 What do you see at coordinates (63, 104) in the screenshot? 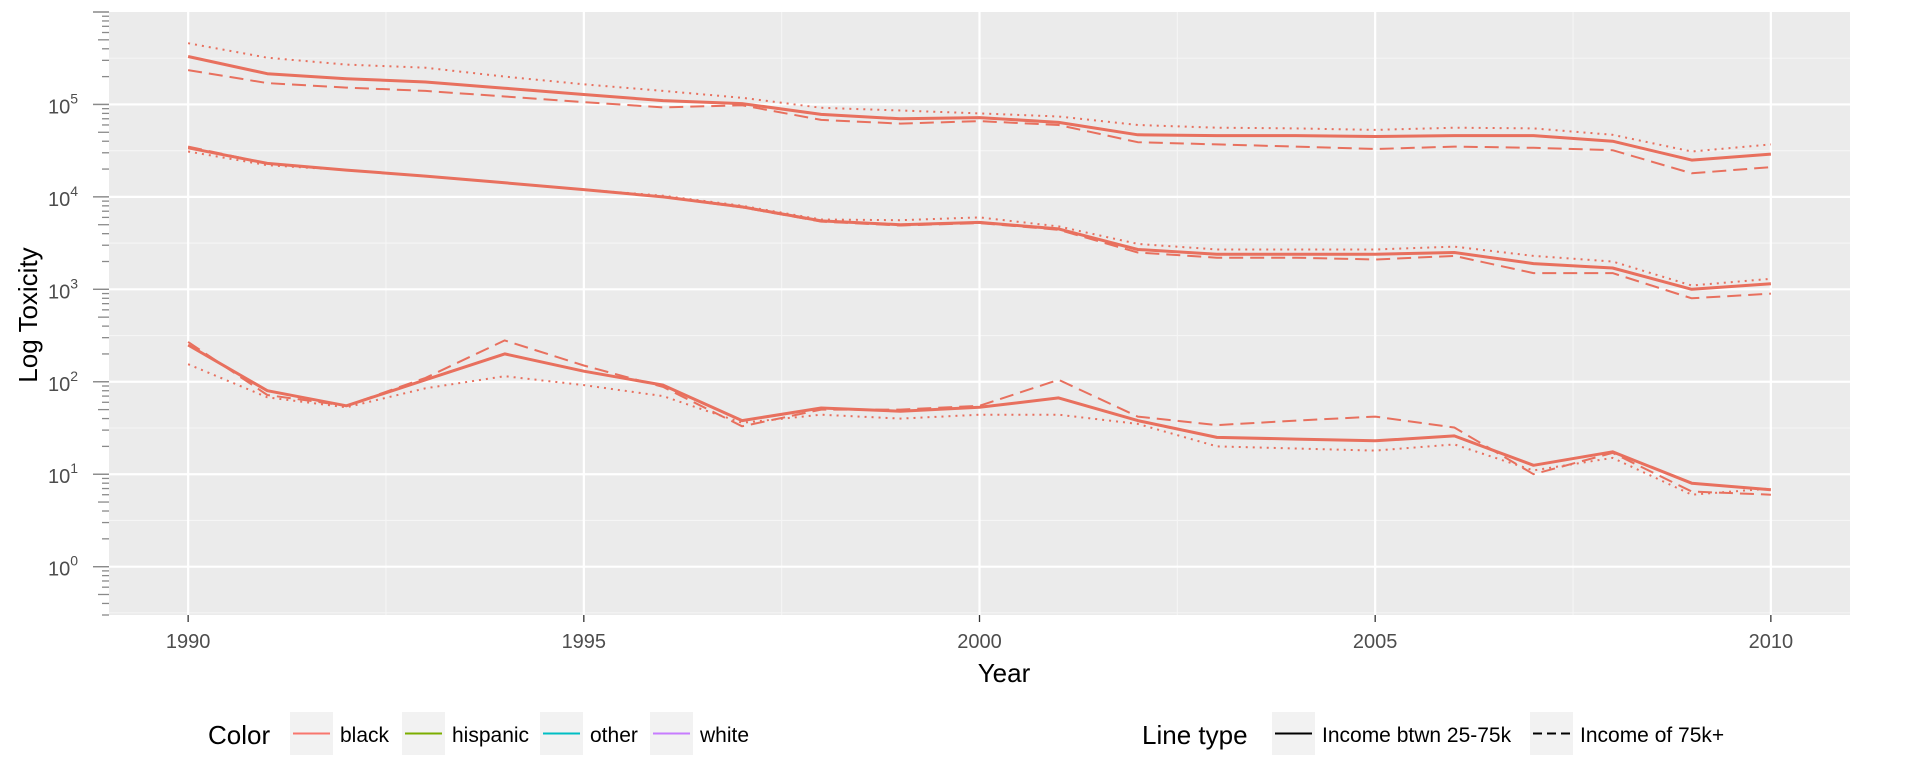
I see `y-tick-label: 10⁵` at bounding box center [63, 104].